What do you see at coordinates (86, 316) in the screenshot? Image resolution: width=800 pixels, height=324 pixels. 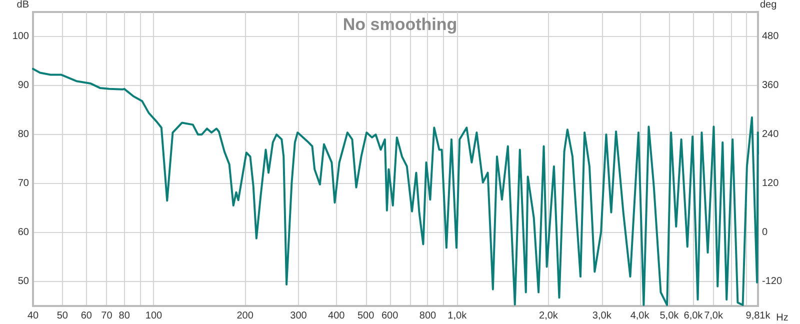 I see `x-tick-label: 60` at bounding box center [86, 316].